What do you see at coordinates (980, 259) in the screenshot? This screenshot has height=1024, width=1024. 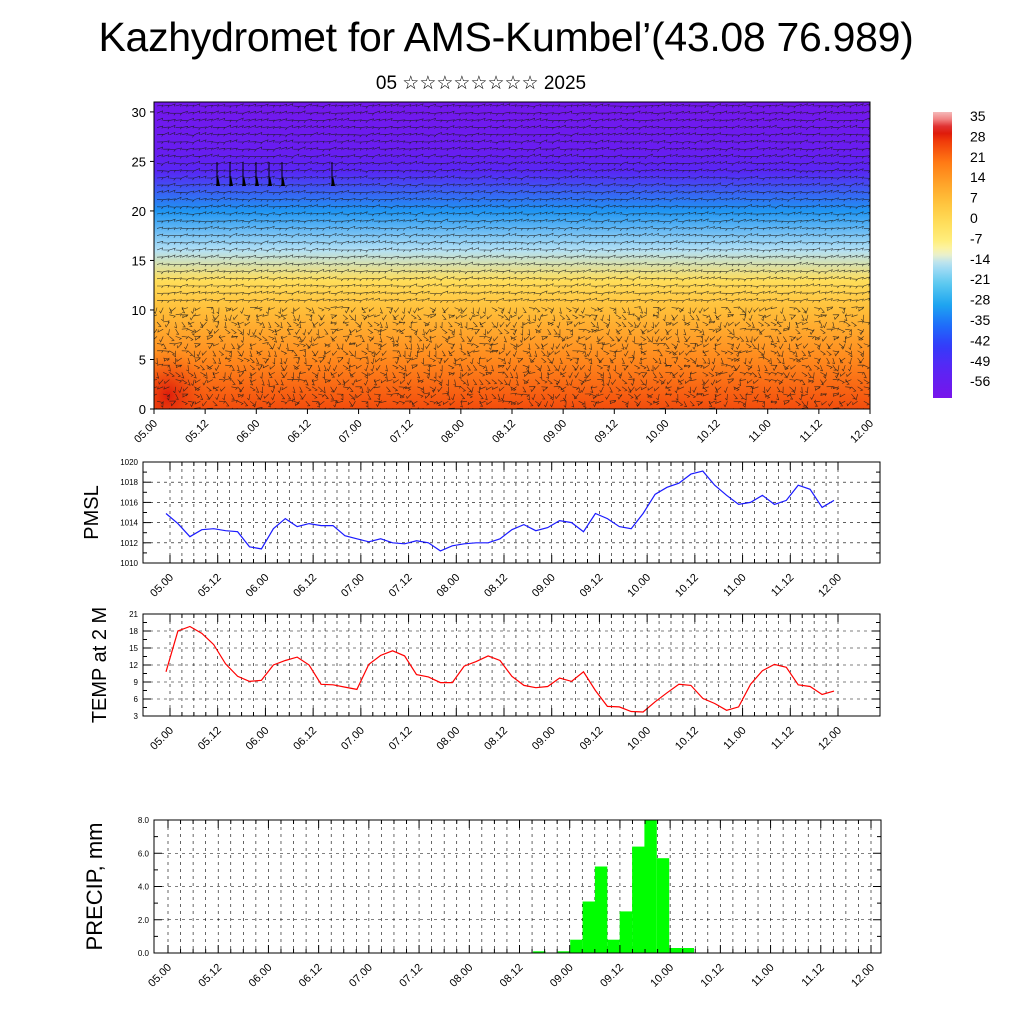 I see `colorbar-label: -14` at bounding box center [980, 259].